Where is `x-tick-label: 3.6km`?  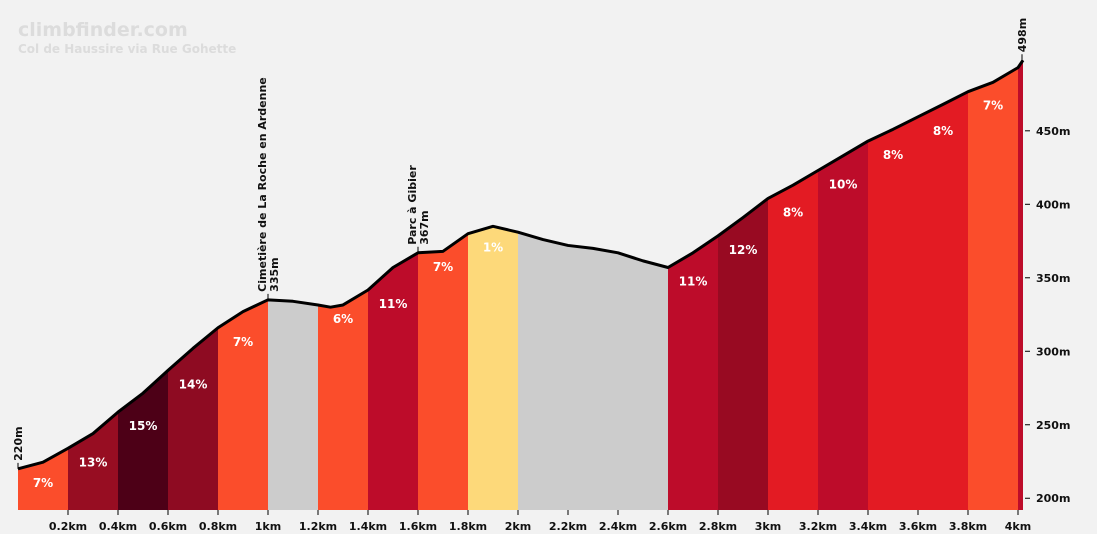 x-tick-label: 3.6km is located at coordinates (918, 526).